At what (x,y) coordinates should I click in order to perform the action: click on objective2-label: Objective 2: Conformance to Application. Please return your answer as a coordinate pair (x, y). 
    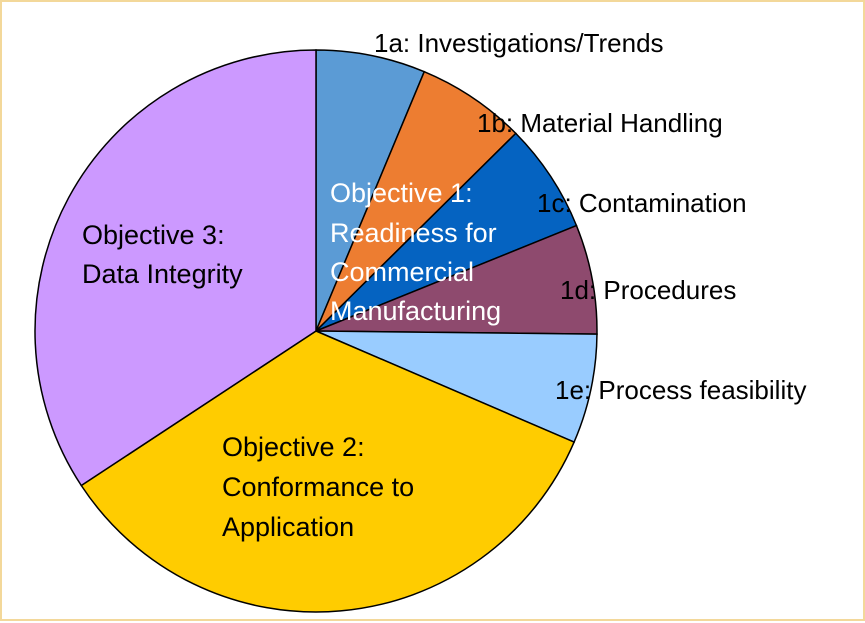
    Looking at the image, I should click on (318, 487).